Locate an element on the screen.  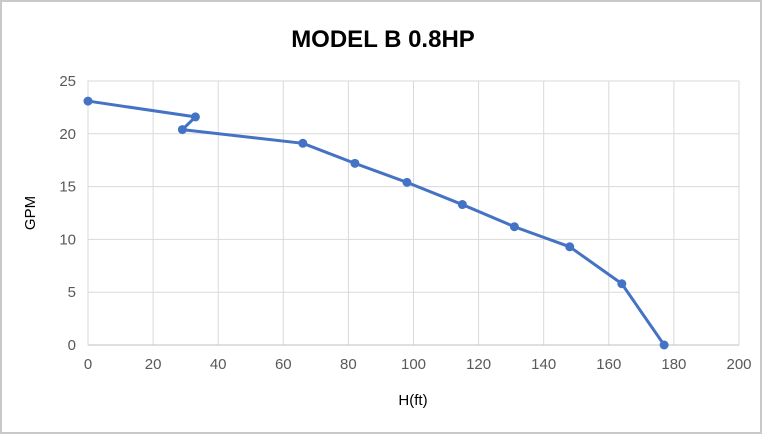
x-tick-label: 80 is located at coordinates (348, 364).